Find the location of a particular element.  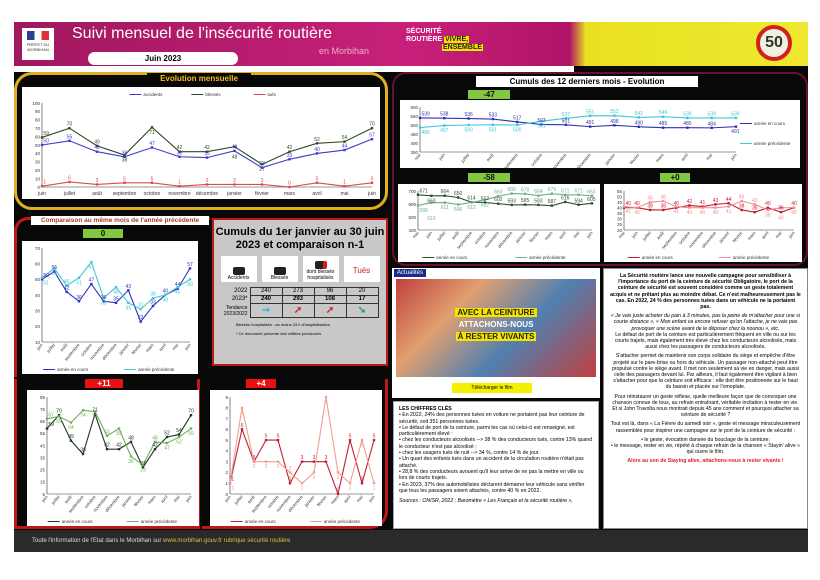

cell: 273 is located at coordinates (298, 291).